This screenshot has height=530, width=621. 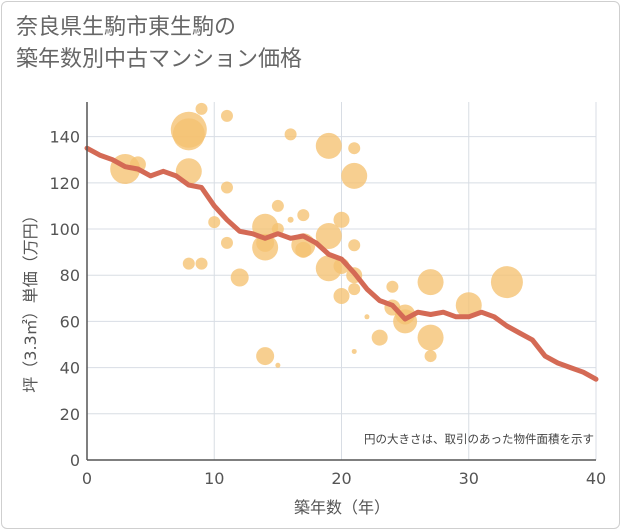 What do you see at coordinates (214, 478) in the screenshot?
I see `x-tick-label-1: 10` at bounding box center [214, 478].